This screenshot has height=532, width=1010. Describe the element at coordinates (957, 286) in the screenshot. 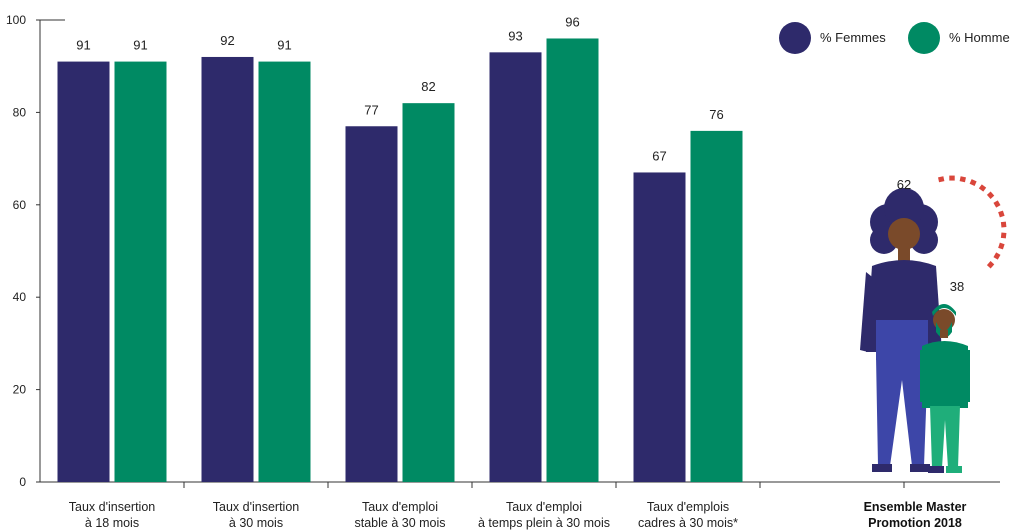

I see `summary-men-value: 38` at that location.